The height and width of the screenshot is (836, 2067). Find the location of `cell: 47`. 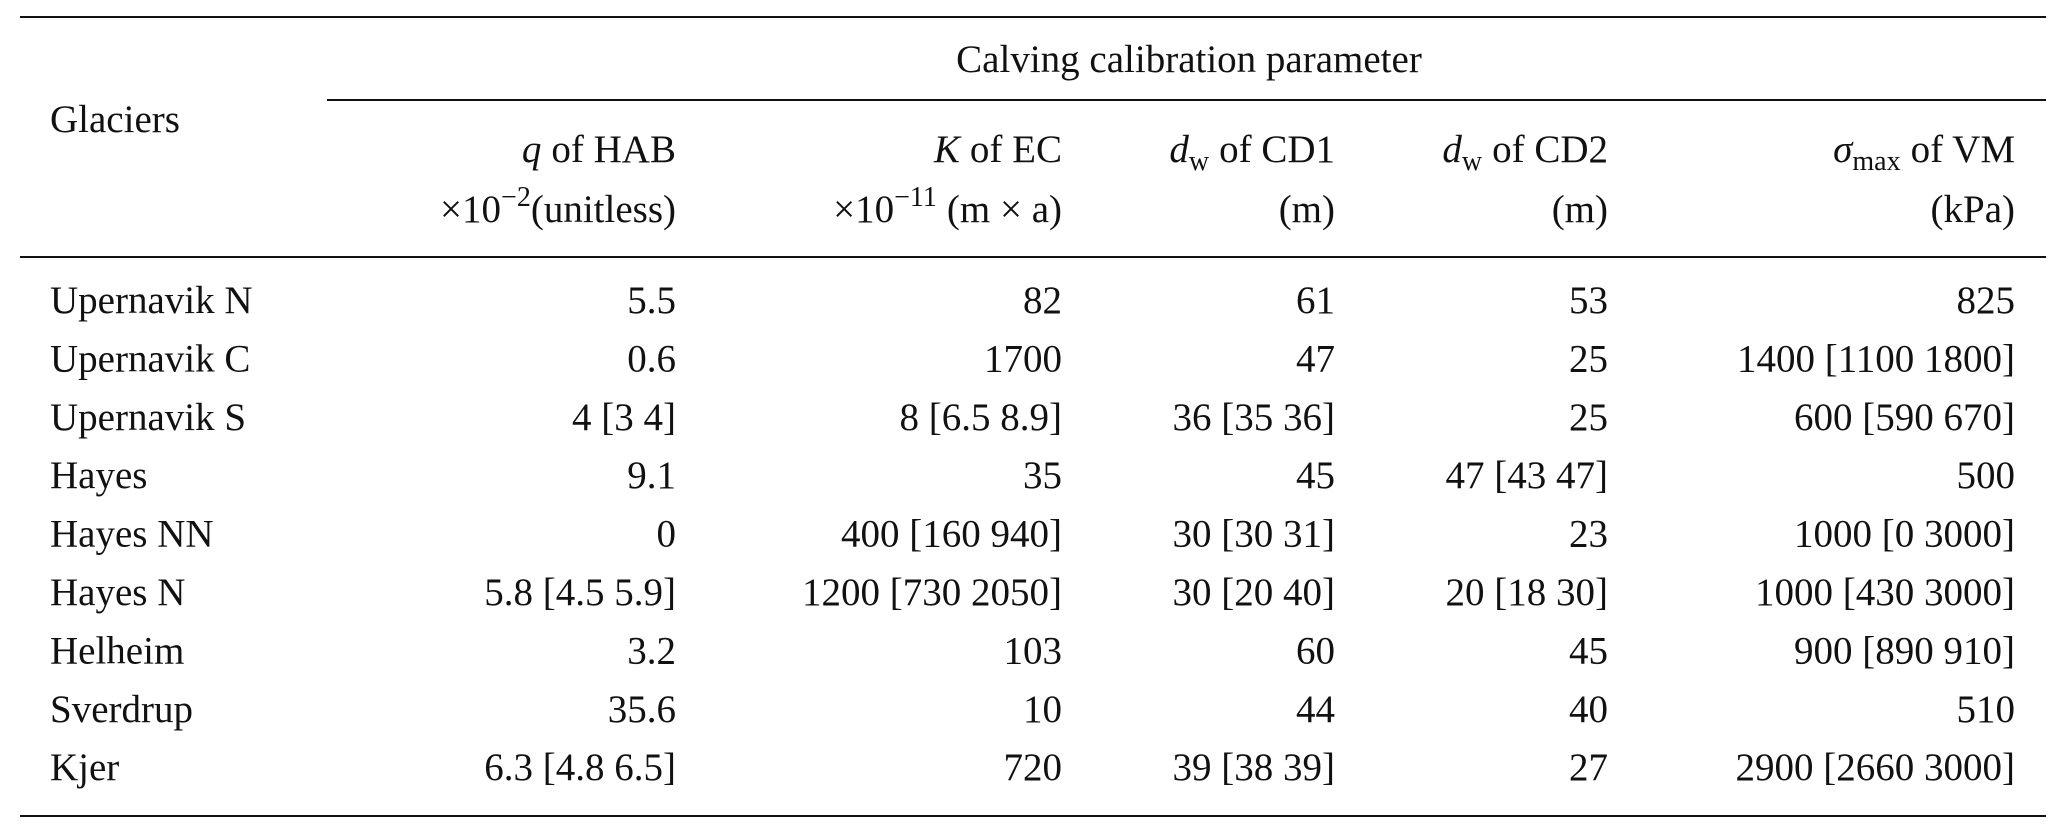

cell: 47 is located at coordinates (1315, 358).